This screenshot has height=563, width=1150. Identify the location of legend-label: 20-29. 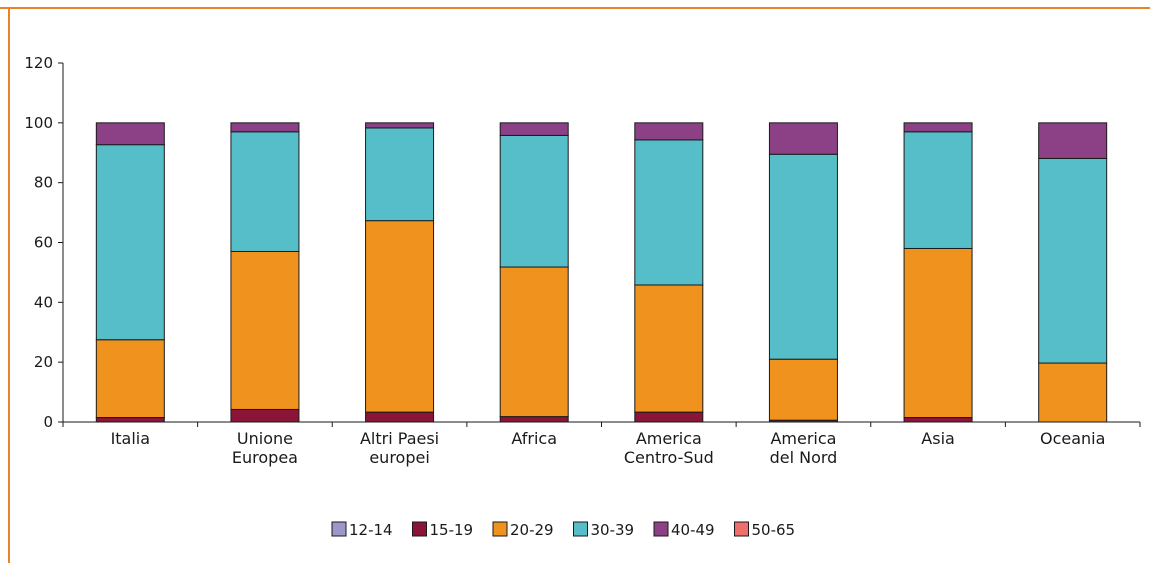
(532, 530).